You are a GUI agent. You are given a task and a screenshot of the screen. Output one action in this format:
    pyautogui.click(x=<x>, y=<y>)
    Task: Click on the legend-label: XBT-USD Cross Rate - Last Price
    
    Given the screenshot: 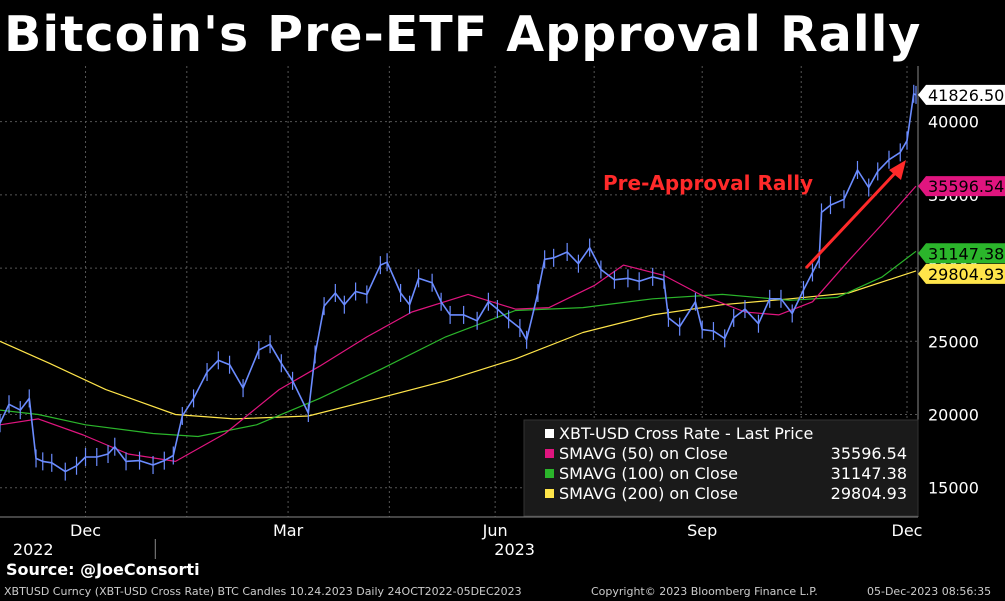 What is the action you would take?
    pyautogui.click(x=686, y=433)
    